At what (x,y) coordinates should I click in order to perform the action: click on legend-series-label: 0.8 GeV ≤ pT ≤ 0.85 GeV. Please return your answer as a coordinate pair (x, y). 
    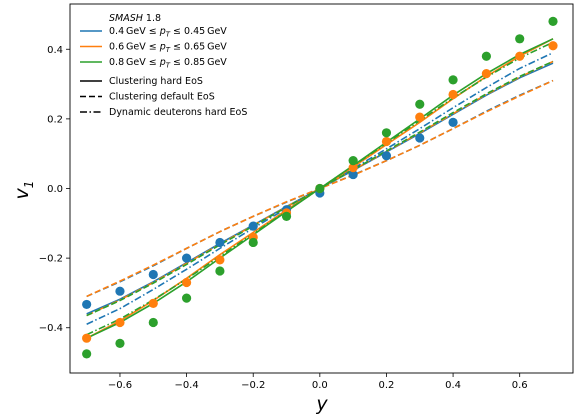
    Looking at the image, I should click on (168, 63).